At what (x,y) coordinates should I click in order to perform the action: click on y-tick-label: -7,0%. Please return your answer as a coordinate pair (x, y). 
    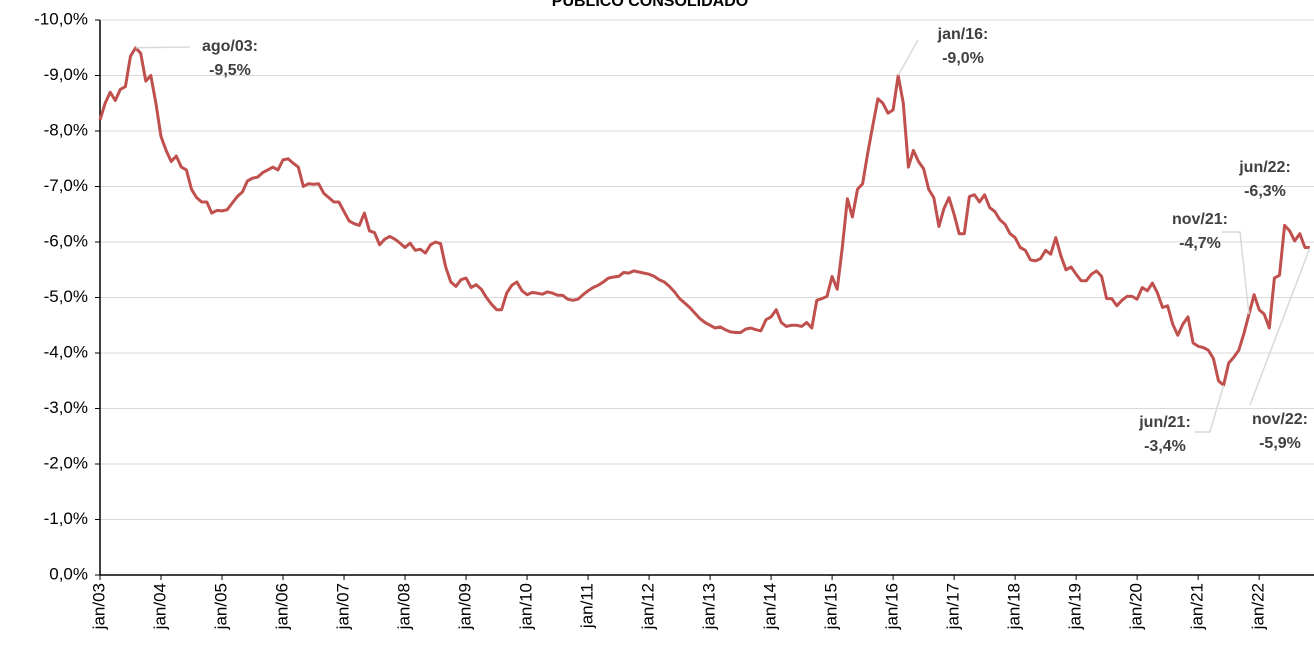
    Looking at the image, I should click on (66, 185).